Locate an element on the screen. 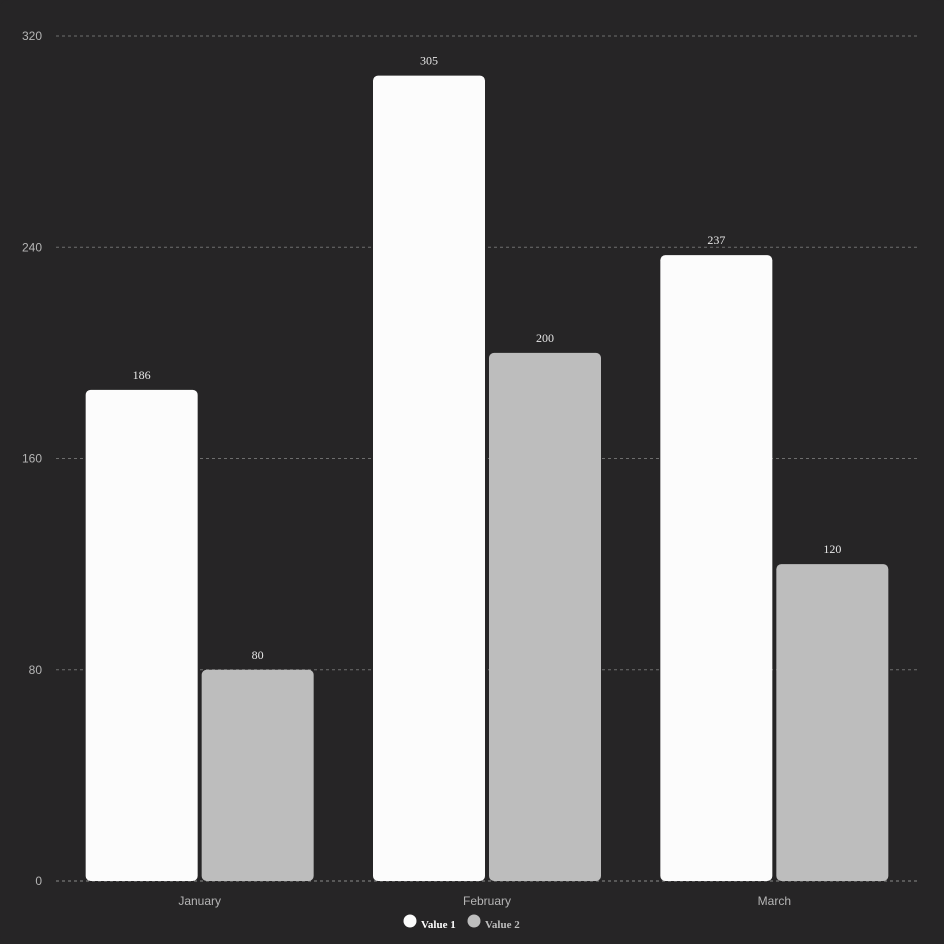 The height and width of the screenshot is (944, 944). data-label: 186 is located at coordinates (142, 375).